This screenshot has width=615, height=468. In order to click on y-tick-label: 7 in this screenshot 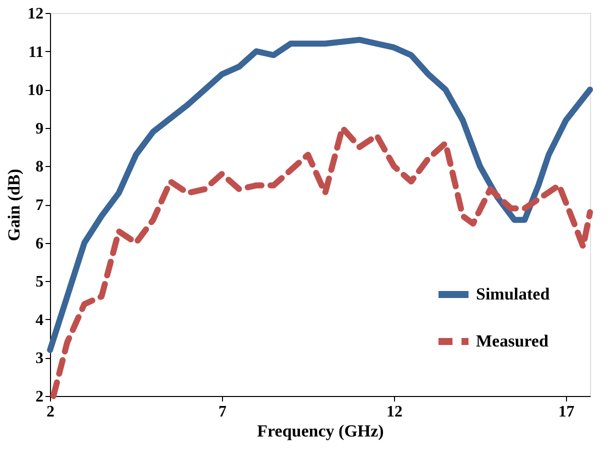, I will do `click(40, 205)`.